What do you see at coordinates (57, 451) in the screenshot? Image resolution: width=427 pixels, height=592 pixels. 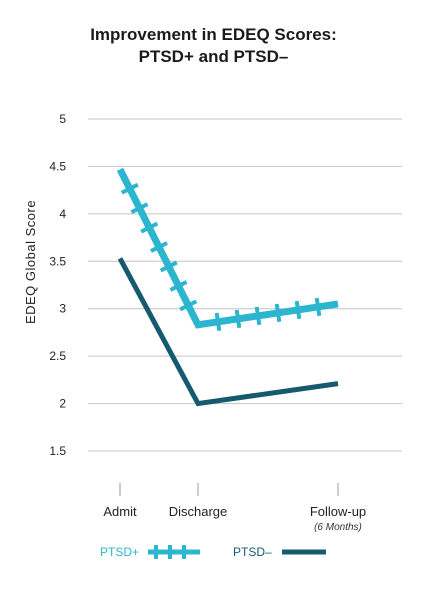 I see `y-tick-label: 1.5` at bounding box center [57, 451].